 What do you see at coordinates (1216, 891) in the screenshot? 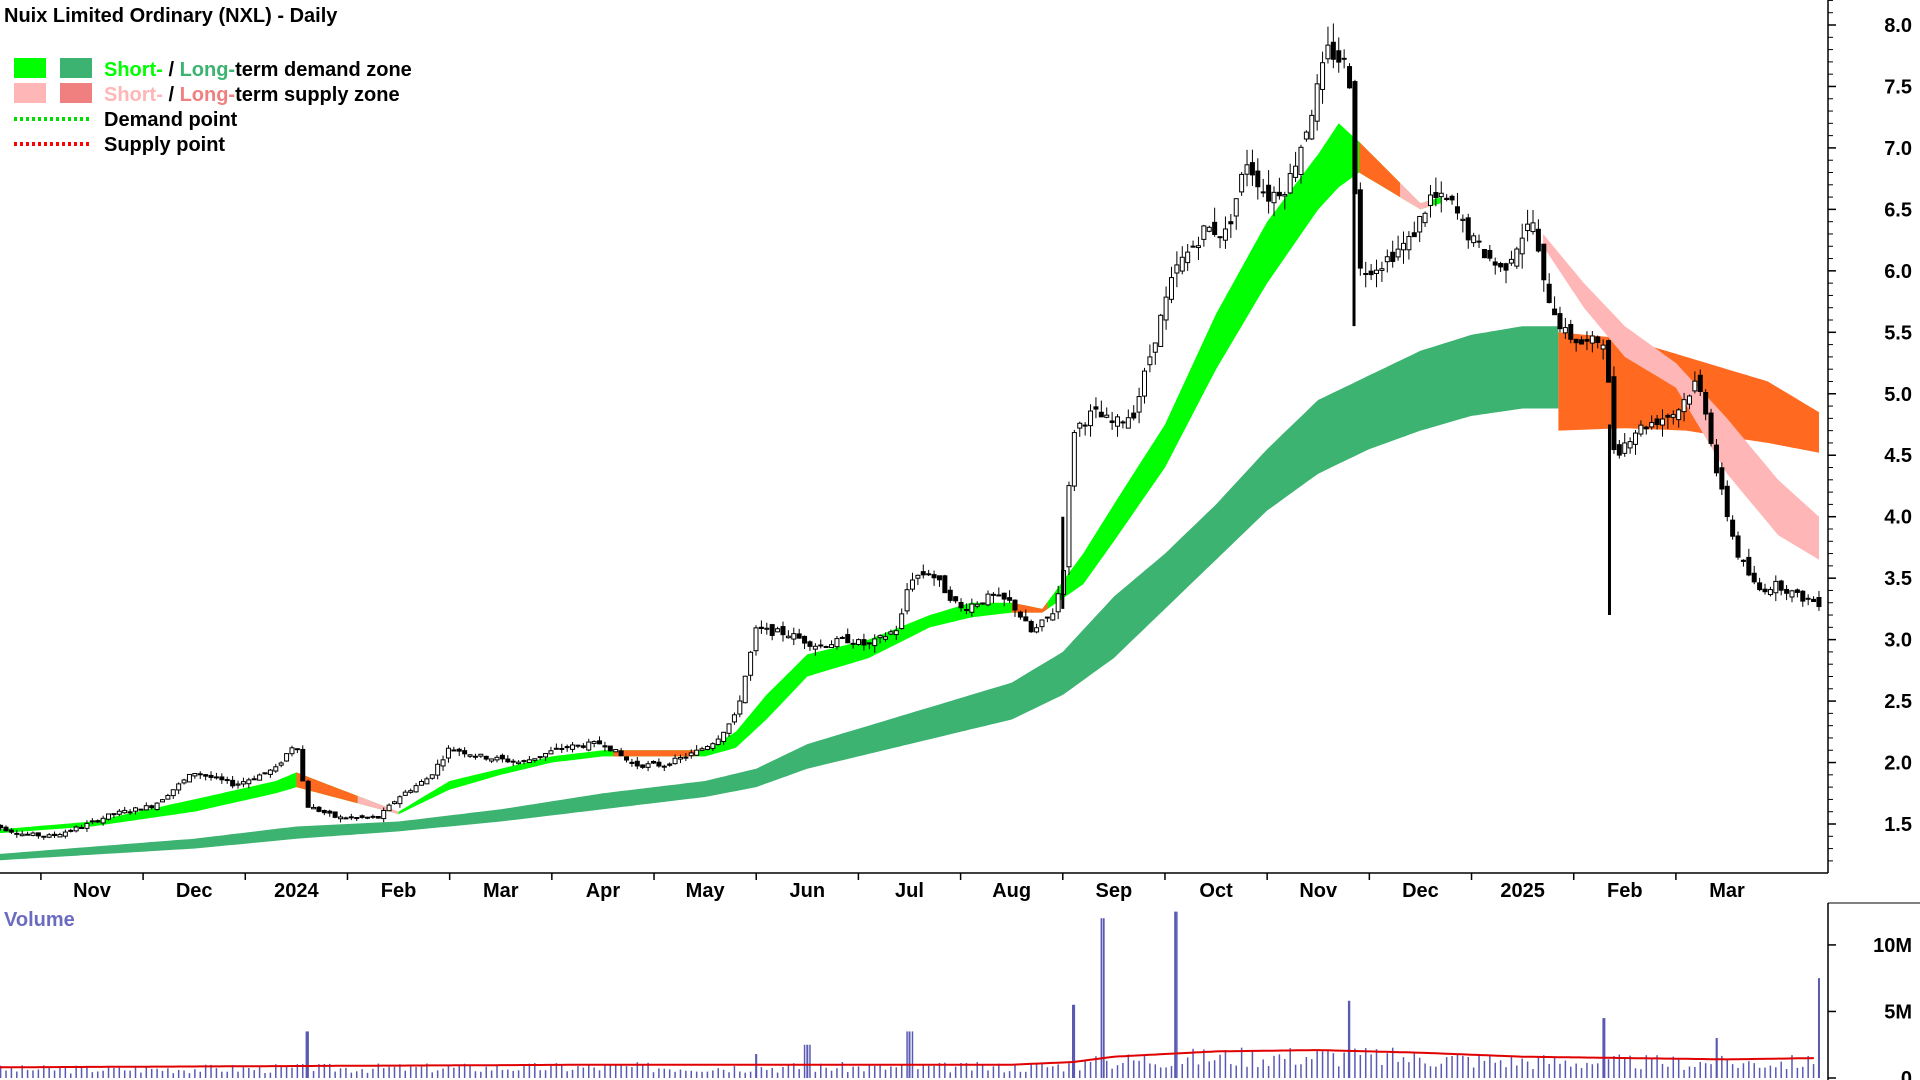
I see `x-tick-label: Oct` at bounding box center [1216, 891].